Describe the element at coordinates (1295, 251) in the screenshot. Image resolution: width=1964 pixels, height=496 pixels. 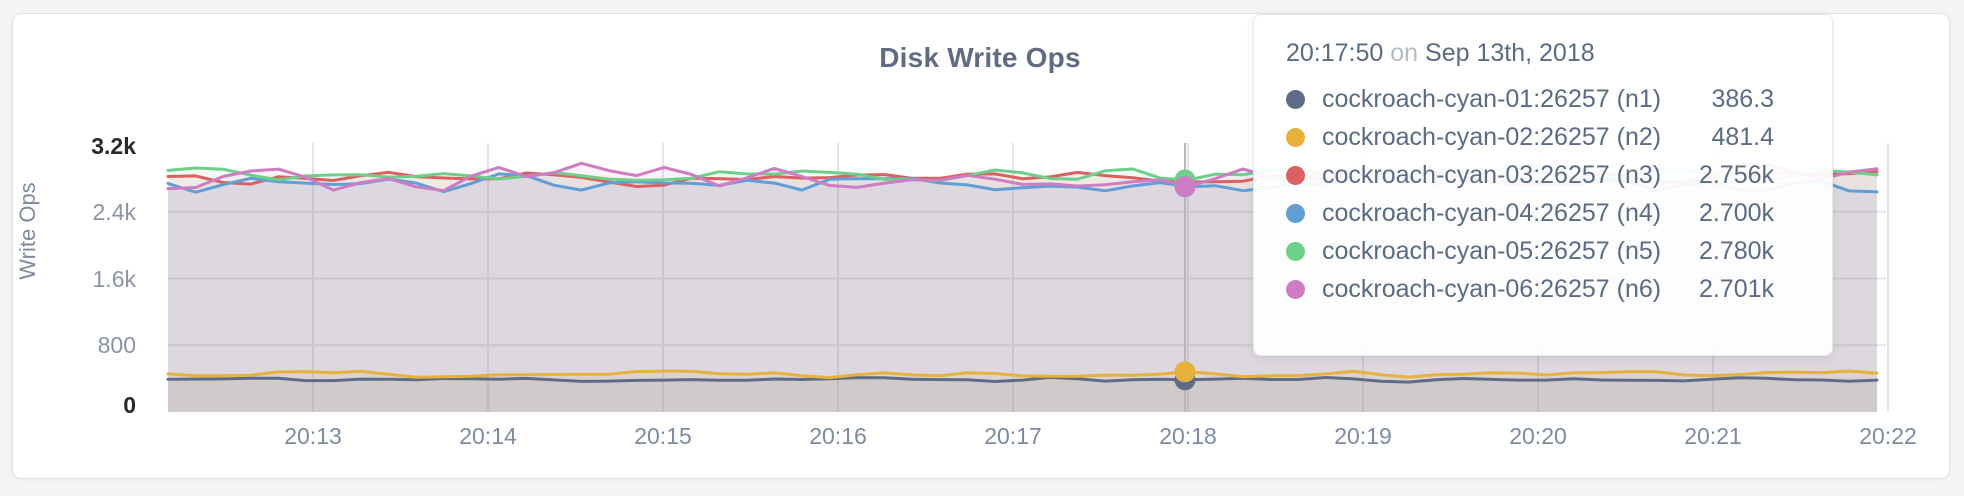
I see `series-color-dot-n5` at that location.